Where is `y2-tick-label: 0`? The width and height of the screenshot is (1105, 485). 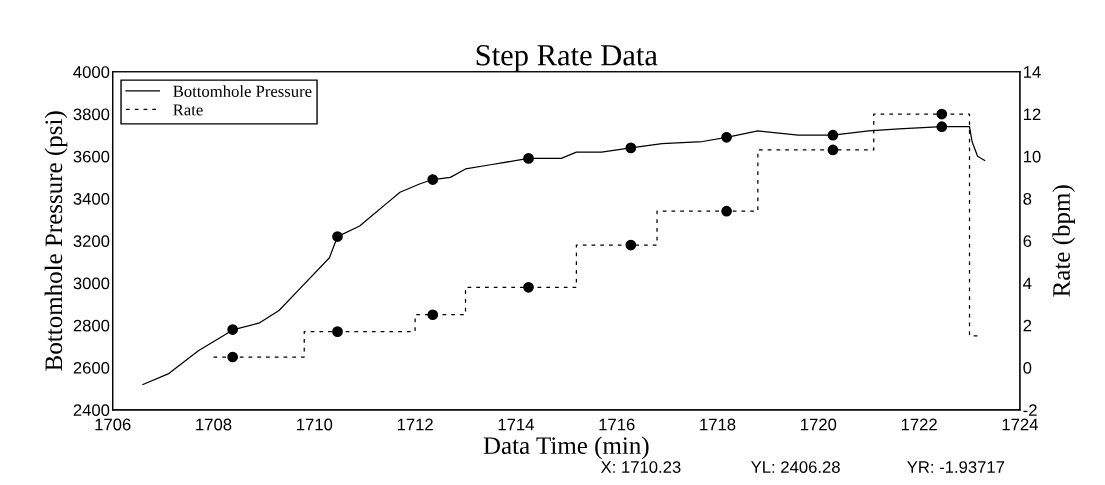 y2-tick-label: 0 is located at coordinates (1027, 367).